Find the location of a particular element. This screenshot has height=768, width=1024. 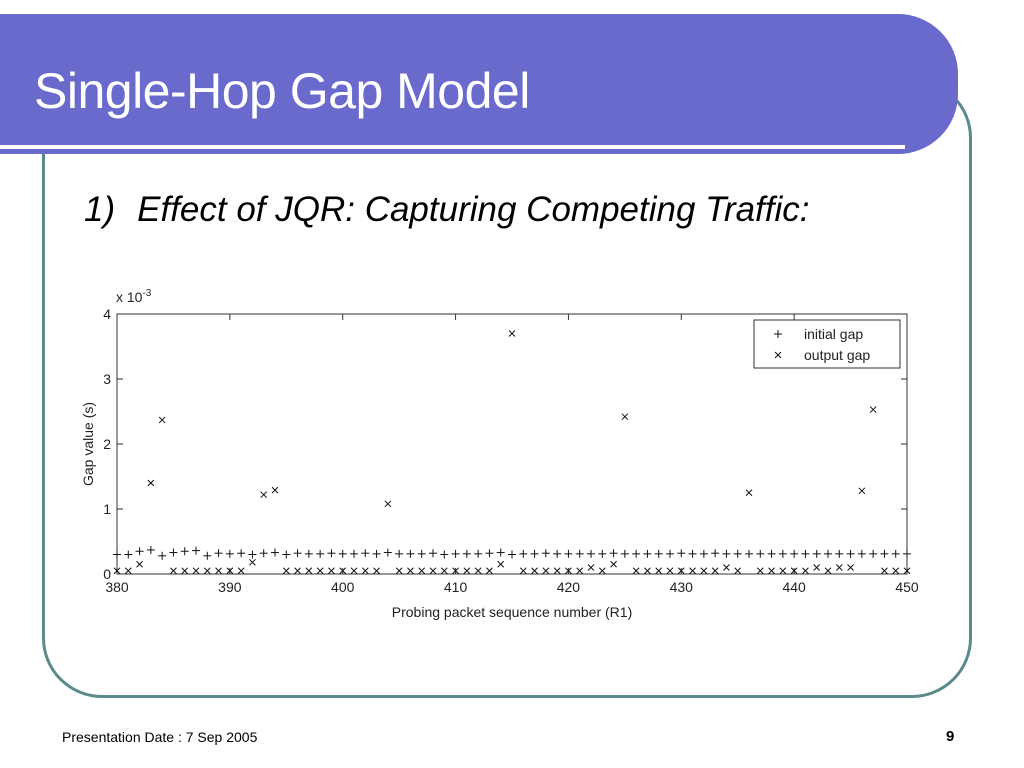

y-tick-label: 4 is located at coordinates (107, 314).